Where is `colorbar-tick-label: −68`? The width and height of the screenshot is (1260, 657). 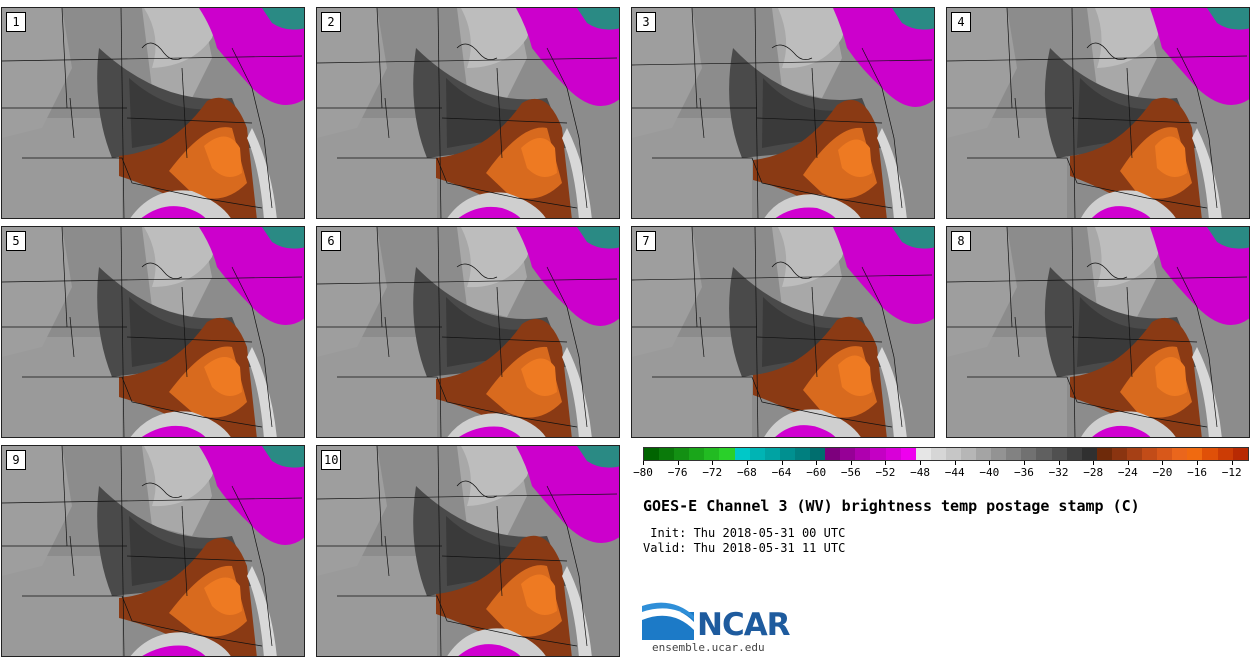 colorbar-tick-label: −68 is located at coordinates (746, 472).